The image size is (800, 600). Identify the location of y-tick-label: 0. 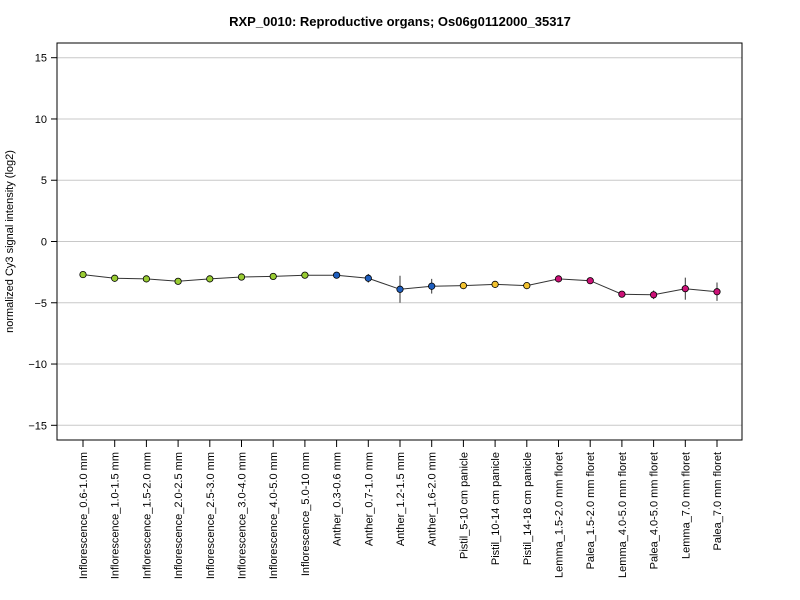
(44, 243).